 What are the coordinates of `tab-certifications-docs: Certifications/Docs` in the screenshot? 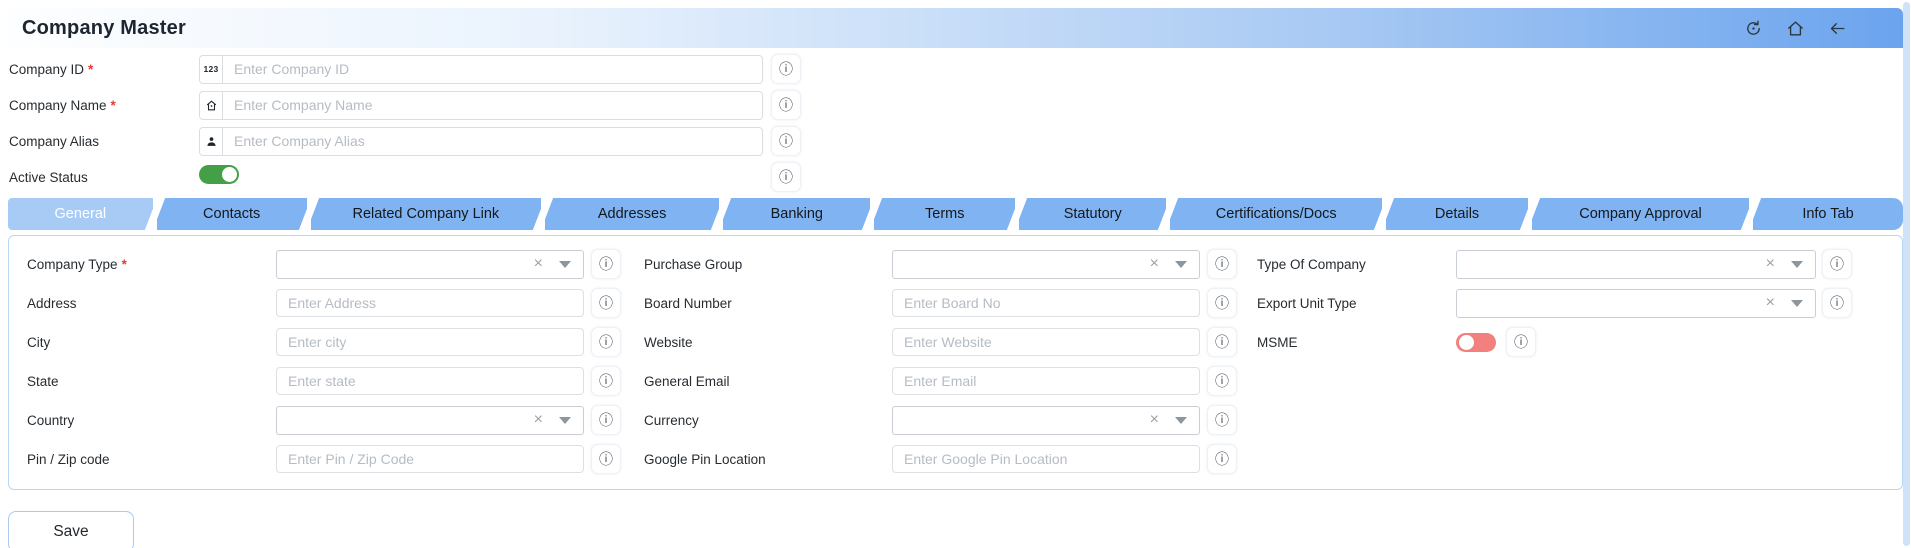 It's located at (1276, 214).